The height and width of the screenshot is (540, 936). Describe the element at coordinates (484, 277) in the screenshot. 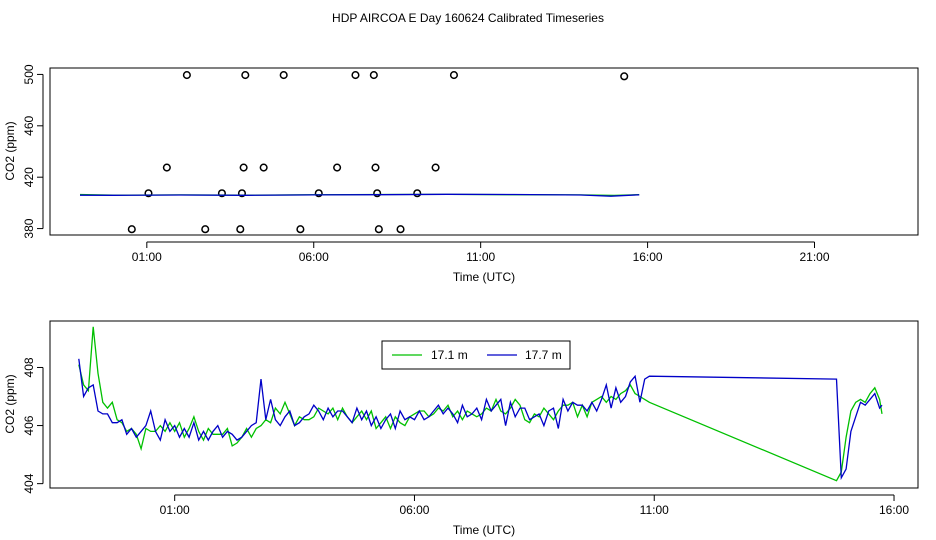

I see `top-x-axis-label: Time (UTC)` at that location.